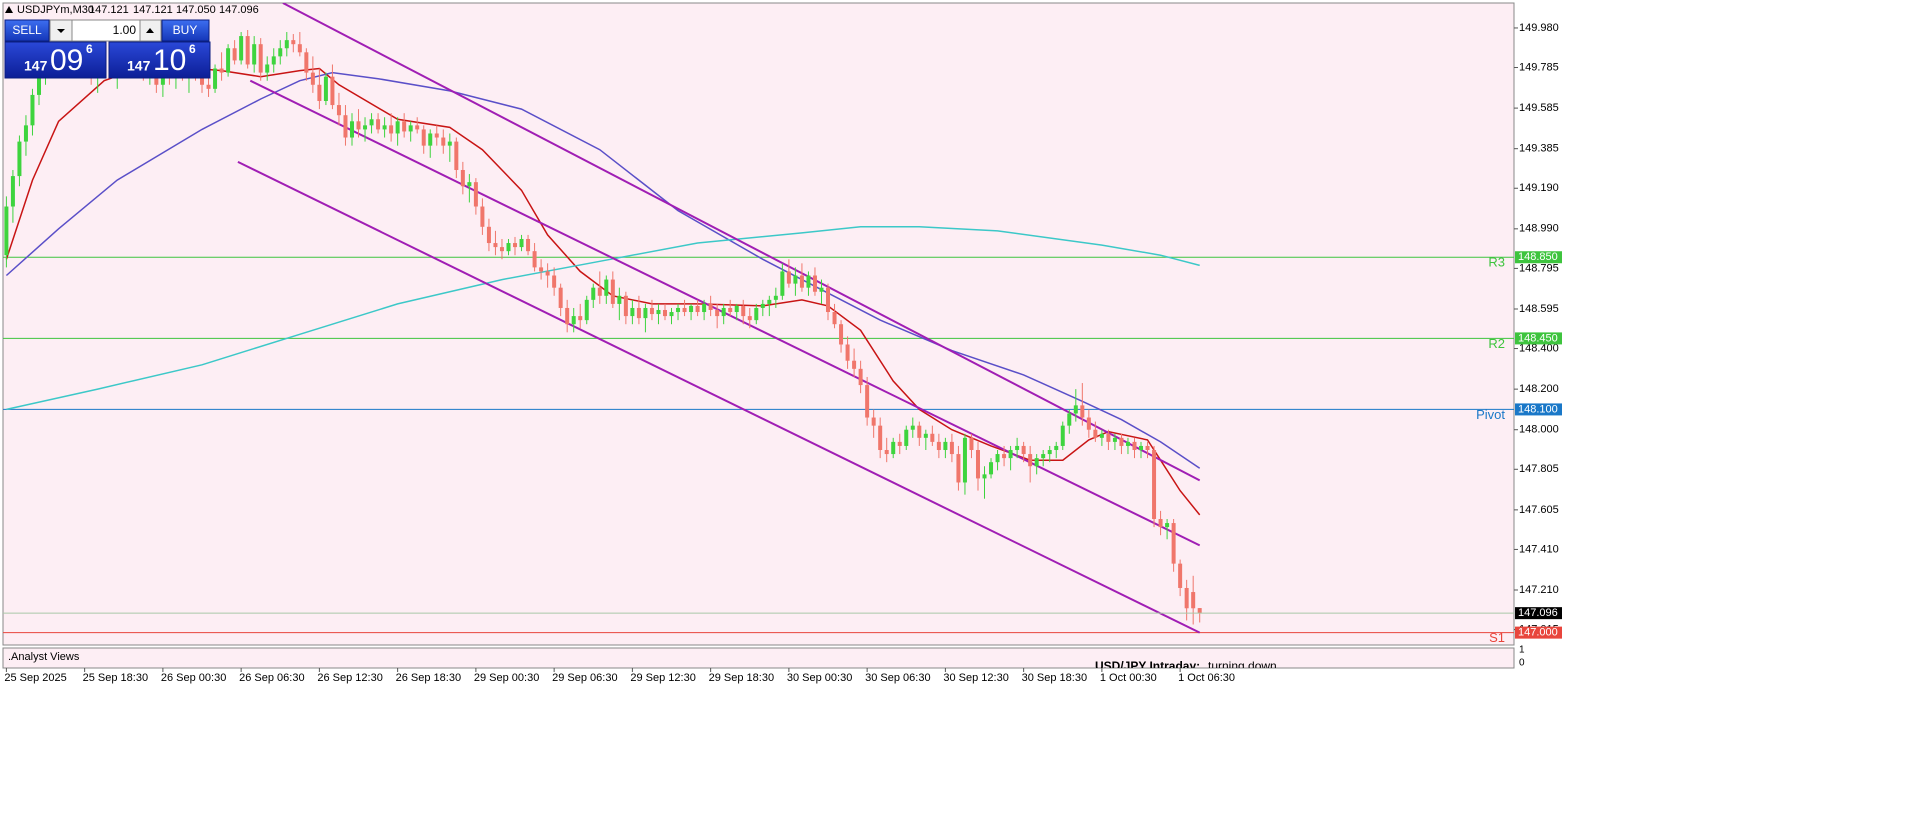 This screenshot has width=1916, height=840. What do you see at coordinates (584, 678) in the screenshot?
I see `x-tick-label: 29 Sep 06:30` at bounding box center [584, 678].